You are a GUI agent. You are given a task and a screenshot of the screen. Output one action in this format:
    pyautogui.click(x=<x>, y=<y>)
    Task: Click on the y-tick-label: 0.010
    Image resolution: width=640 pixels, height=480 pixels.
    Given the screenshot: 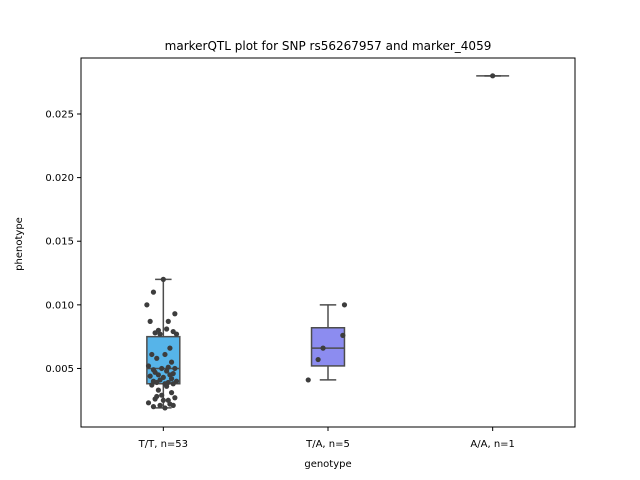 What is the action you would take?
    pyautogui.click(x=59, y=305)
    